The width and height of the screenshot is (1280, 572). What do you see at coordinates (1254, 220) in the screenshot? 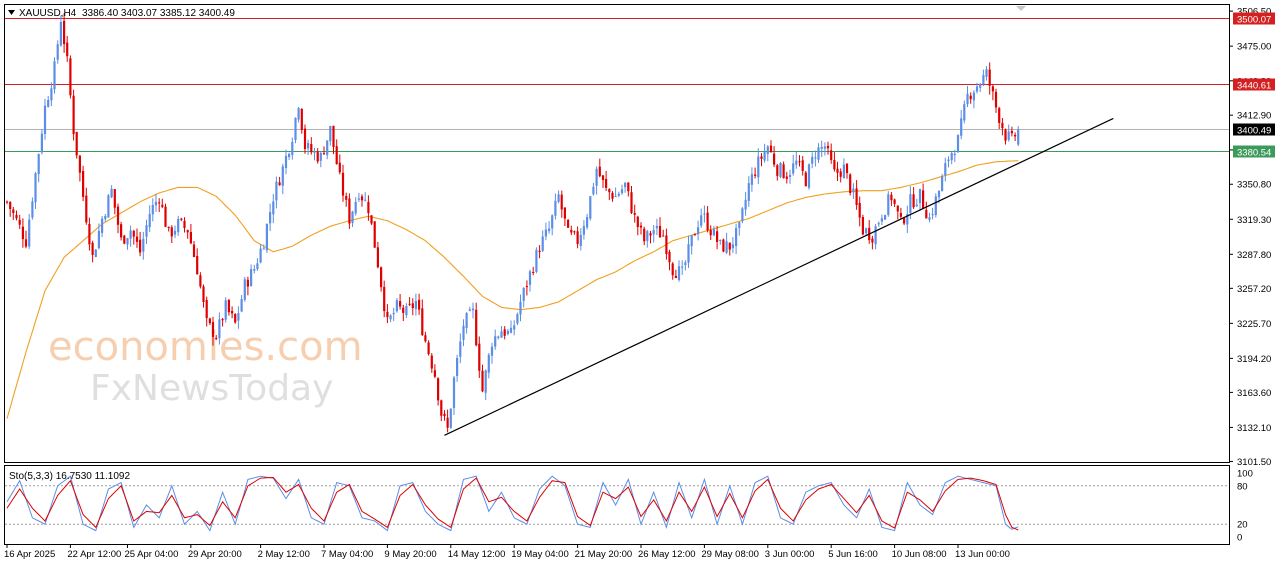
I see `y-tick-label-6: 3319.30` at bounding box center [1254, 220].